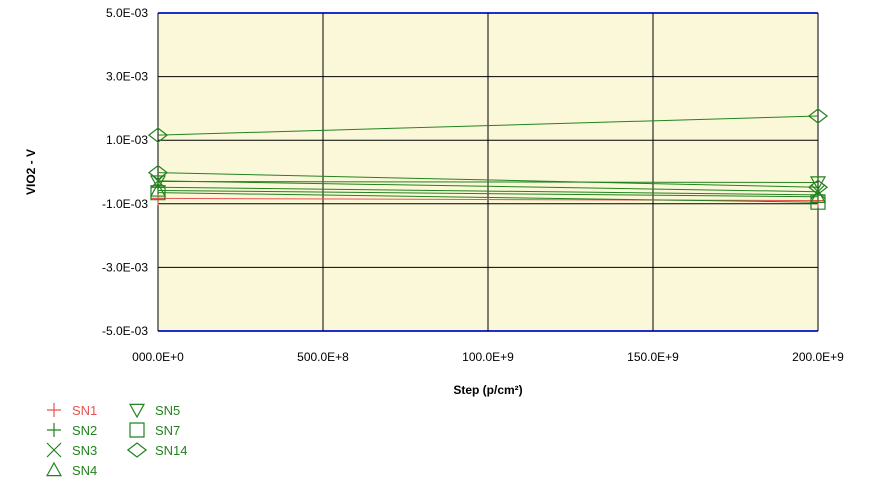 This screenshot has width=873, height=485. What do you see at coordinates (125, 204) in the screenshot?
I see `y-tick-label: -1.0E-03` at bounding box center [125, 204].